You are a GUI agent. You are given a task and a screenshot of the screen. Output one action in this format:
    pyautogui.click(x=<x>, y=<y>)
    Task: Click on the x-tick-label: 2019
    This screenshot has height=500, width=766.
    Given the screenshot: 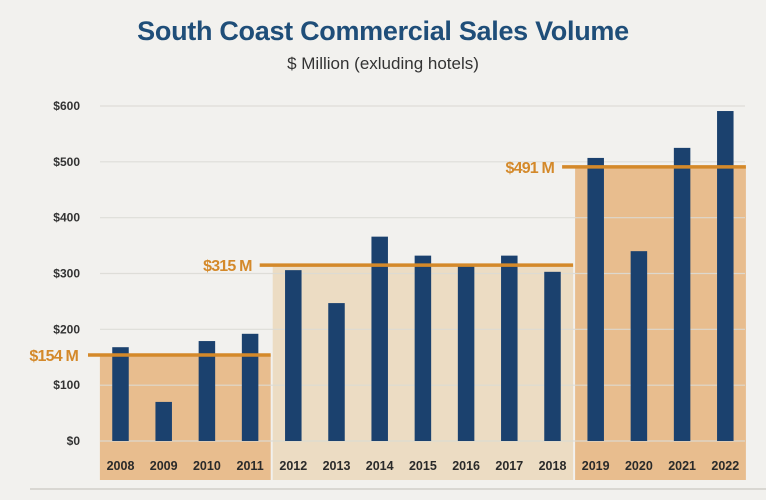 What is the action you would take?
    pyautogui.click(x=596, y=466)
    